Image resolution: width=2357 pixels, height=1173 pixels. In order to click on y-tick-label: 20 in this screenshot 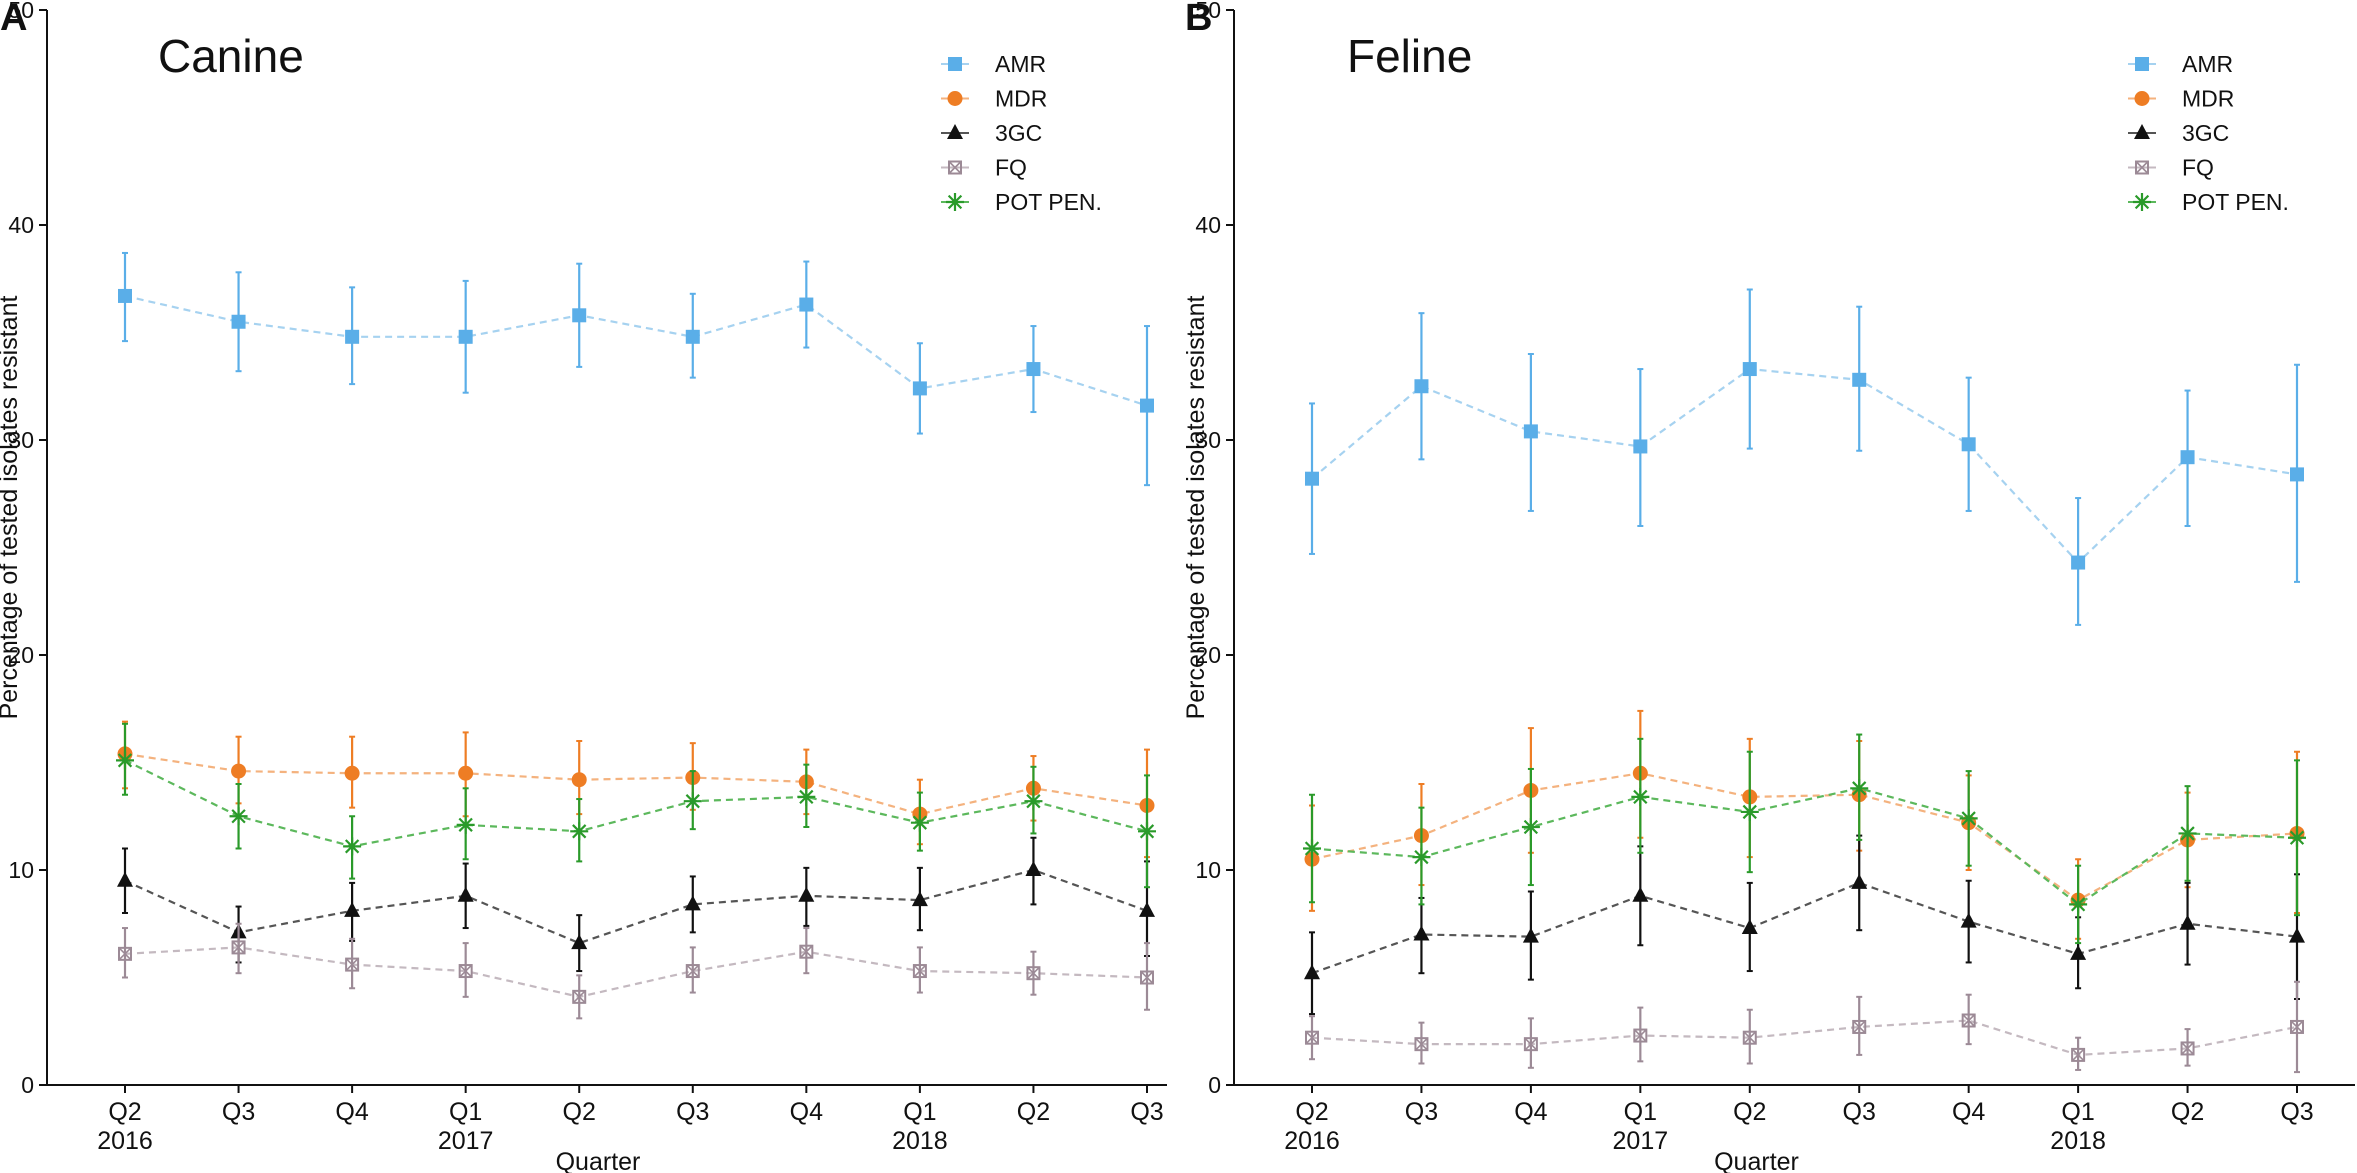, I will do `click(21, 655)`.